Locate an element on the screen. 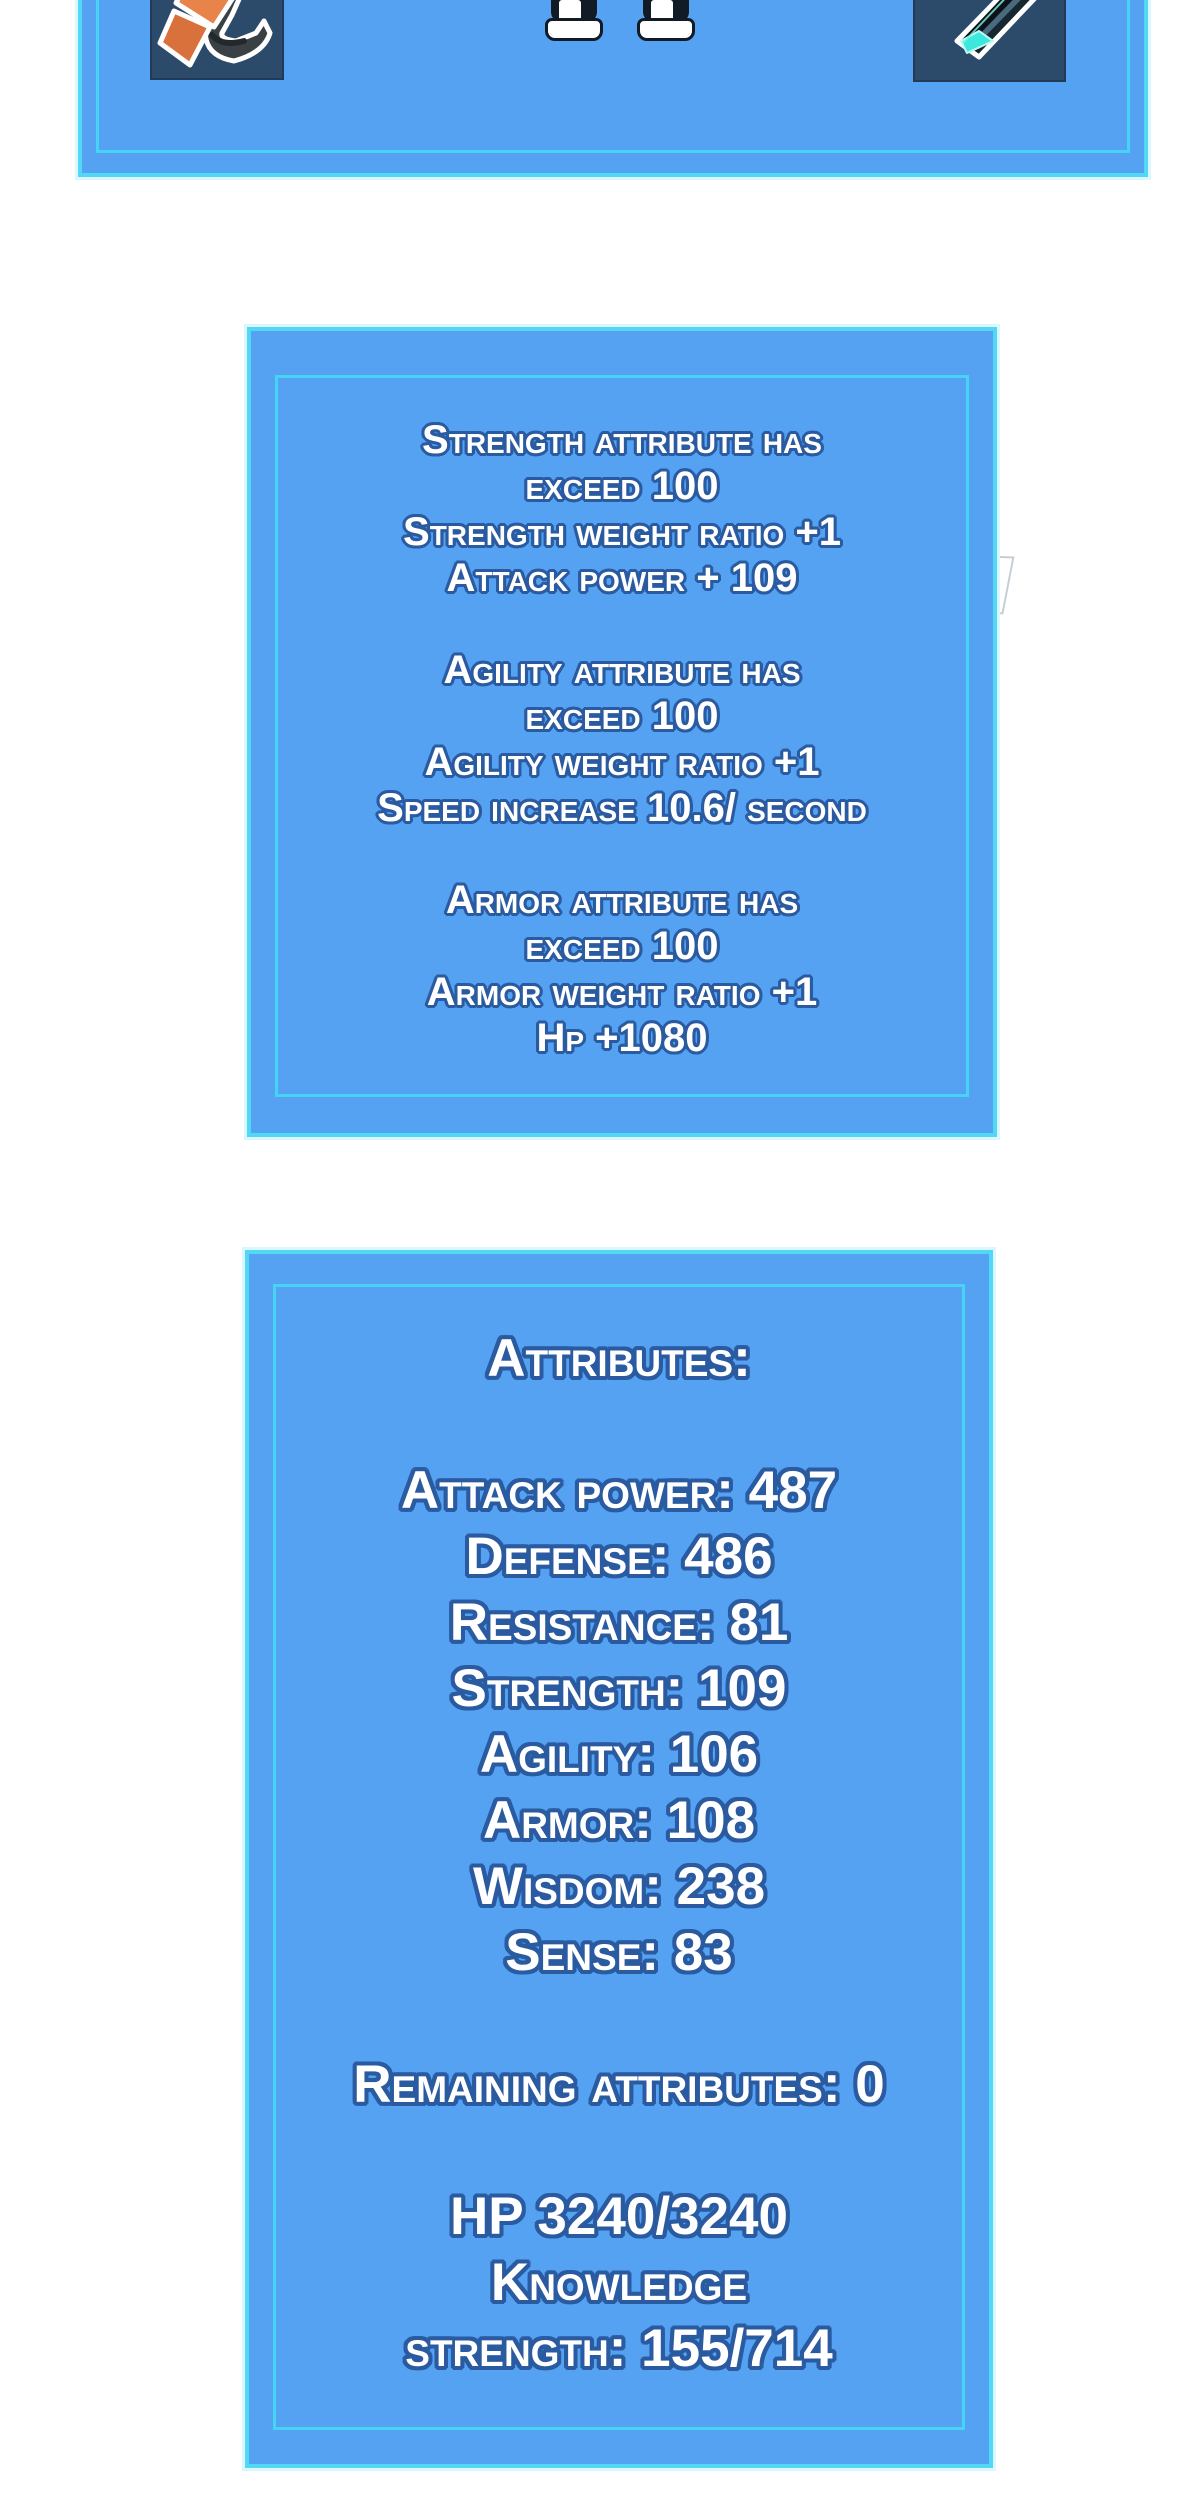 This screenshot has height=2500, width=1199. attribute-text-line: Armor: 108 is located at coordinates (619, 1820).